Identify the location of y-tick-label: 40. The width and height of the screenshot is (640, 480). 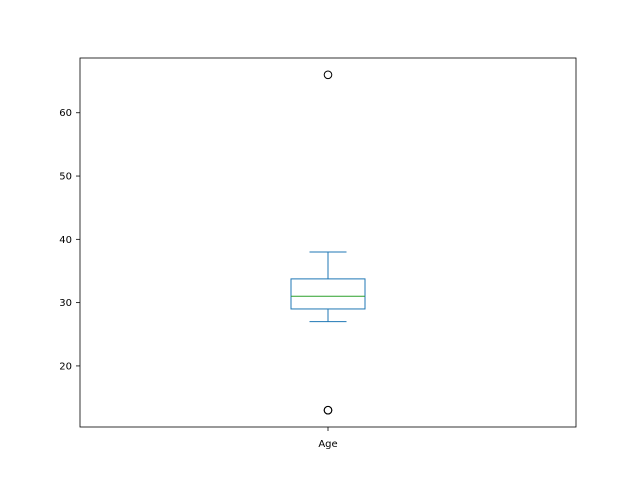
(65, 240).